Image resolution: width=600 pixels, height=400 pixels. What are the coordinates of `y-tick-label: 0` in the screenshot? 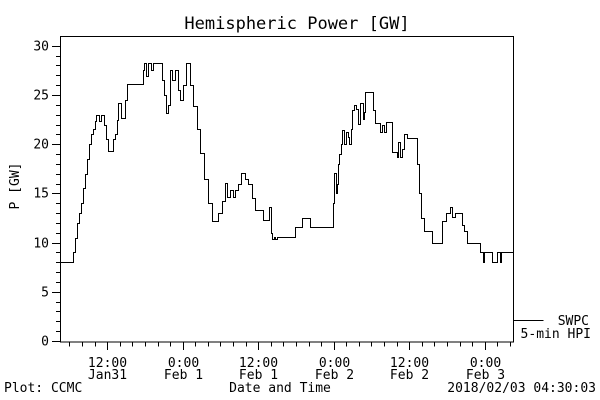 It's located at (45, 342).